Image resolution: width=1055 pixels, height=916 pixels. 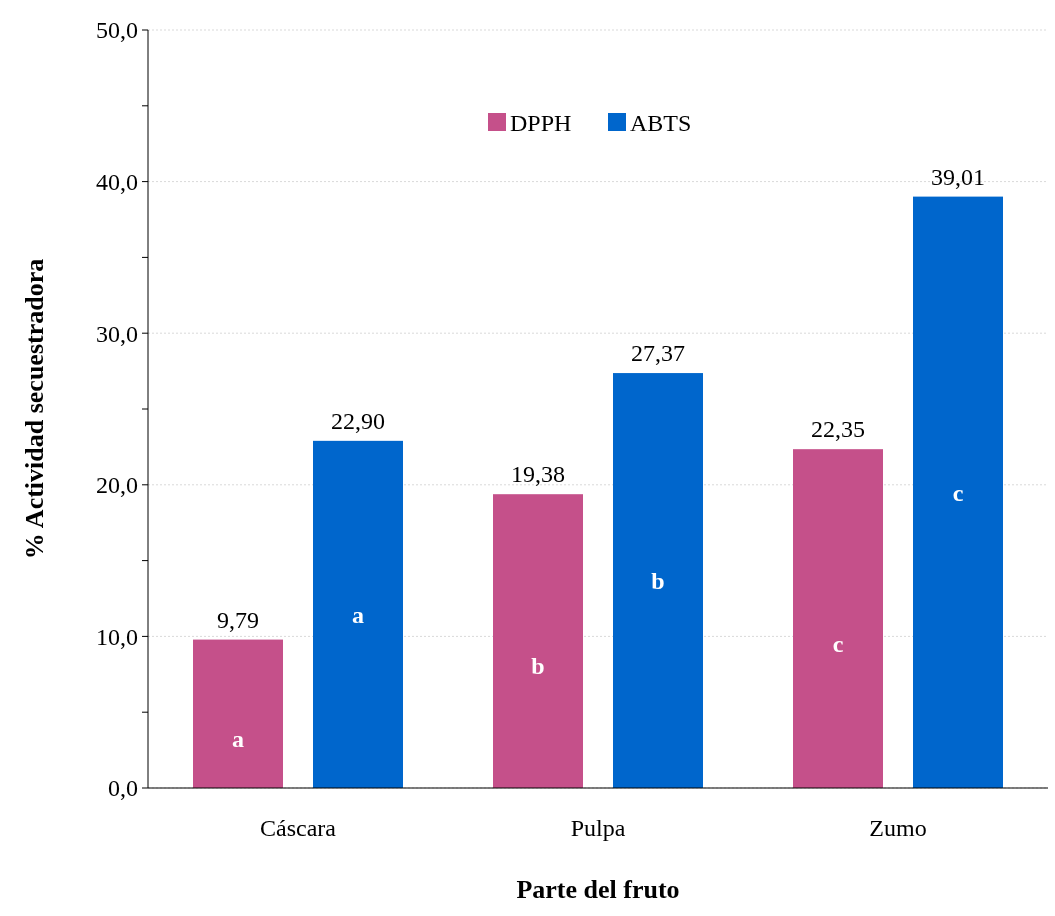 What do you see at coordinates (838, 429) in the screenshot?
I see `data-label: 22,35` at bounding box center [838, 429].